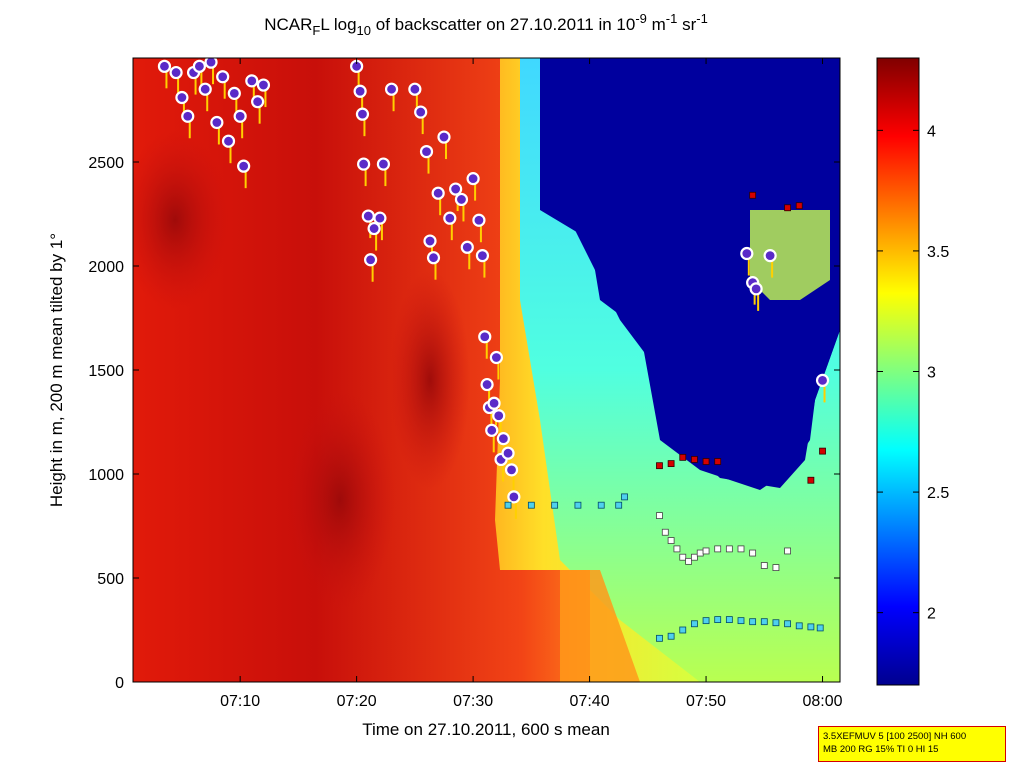 Image resolution: width=1023 pixels, height=767 pixels. I want to click on x-tick-label: 07:30, so click(473, 701).